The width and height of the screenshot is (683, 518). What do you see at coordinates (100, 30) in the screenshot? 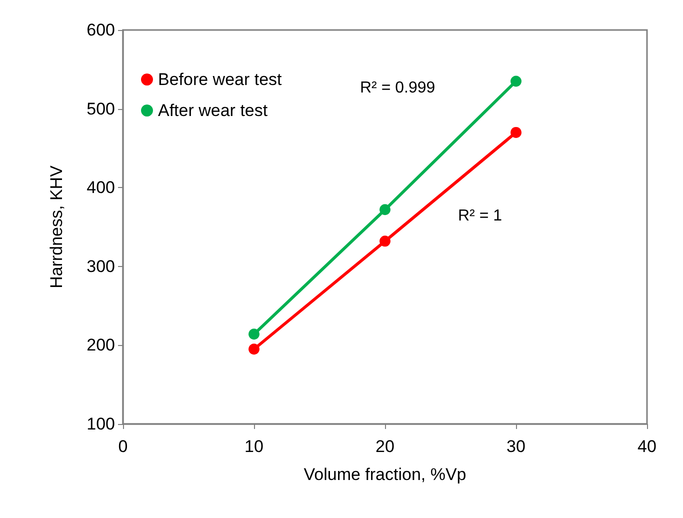
I see `y-tick-label: 600` at bounding box center [100, 30].